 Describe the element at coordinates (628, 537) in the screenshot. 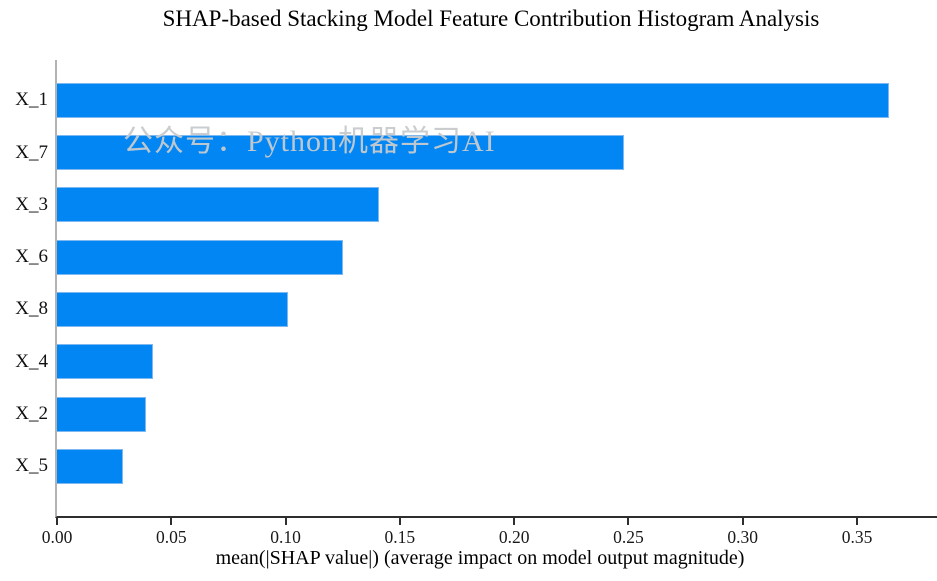

I see `x-tick-label-0.25: 0.25` at that location.